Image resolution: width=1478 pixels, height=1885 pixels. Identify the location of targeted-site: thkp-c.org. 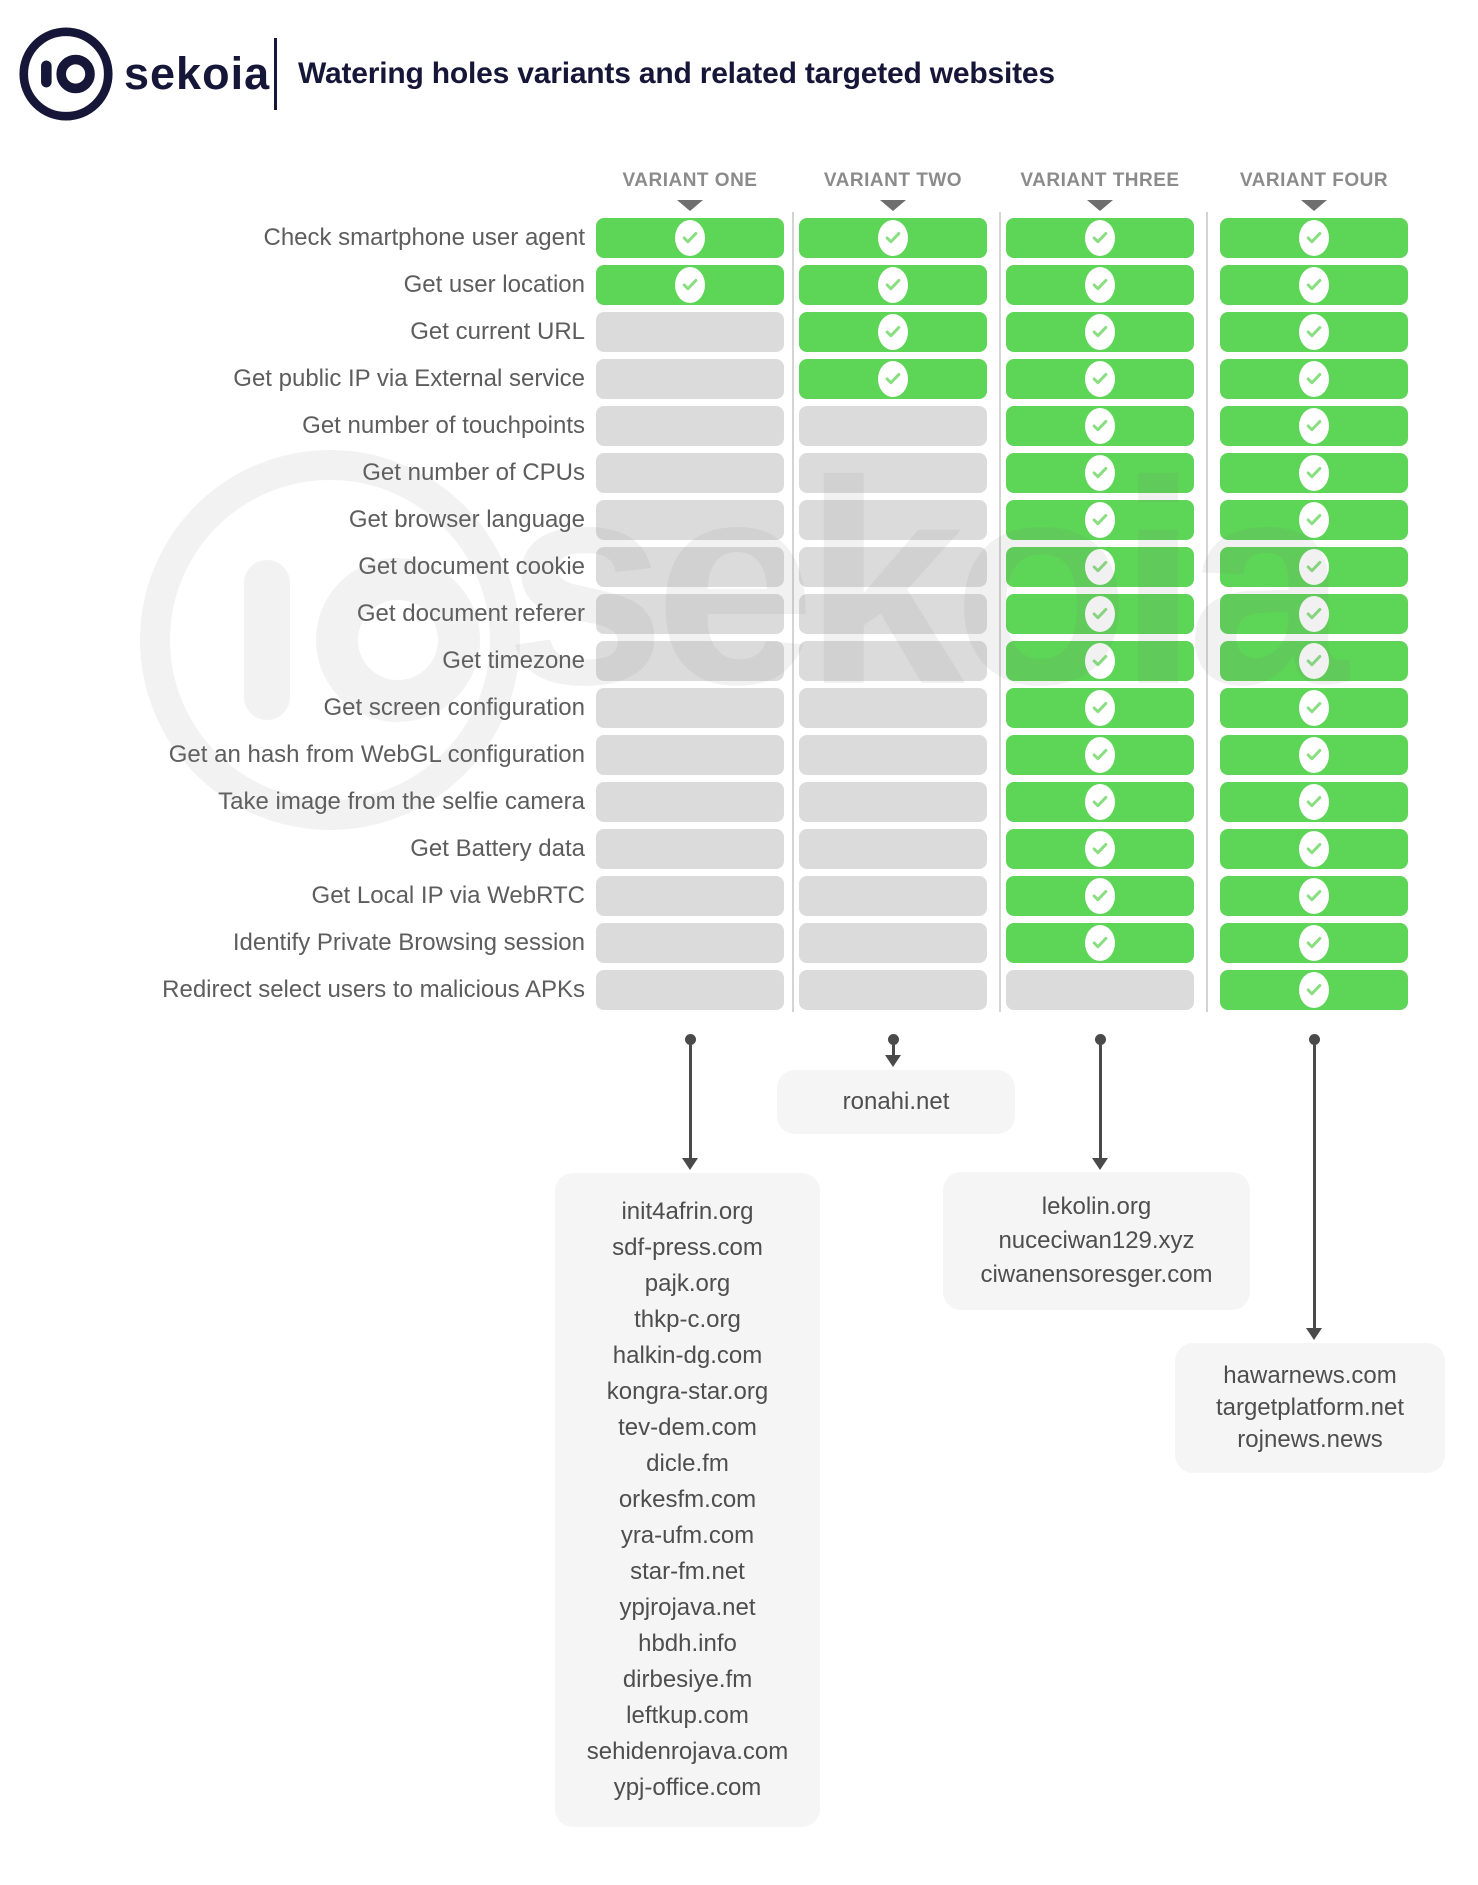
(687, 1319).